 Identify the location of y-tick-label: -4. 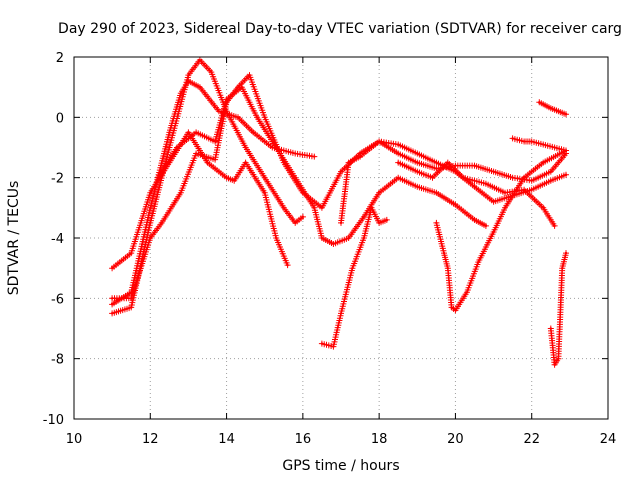
(57, 239).